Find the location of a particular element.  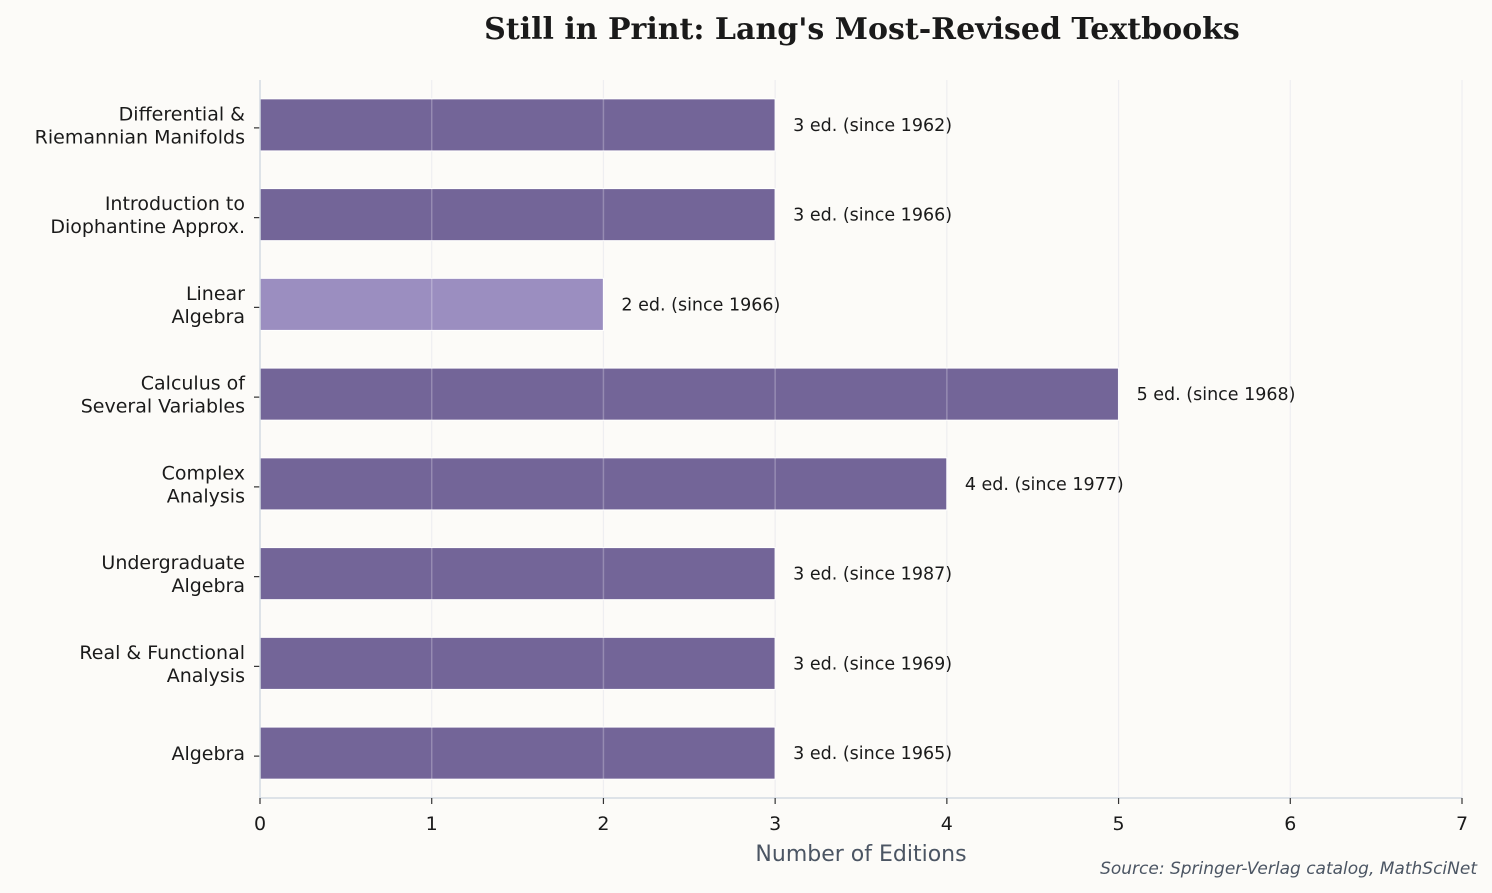

y-tick-label: Introduction to is located at coordinates (175, 204).